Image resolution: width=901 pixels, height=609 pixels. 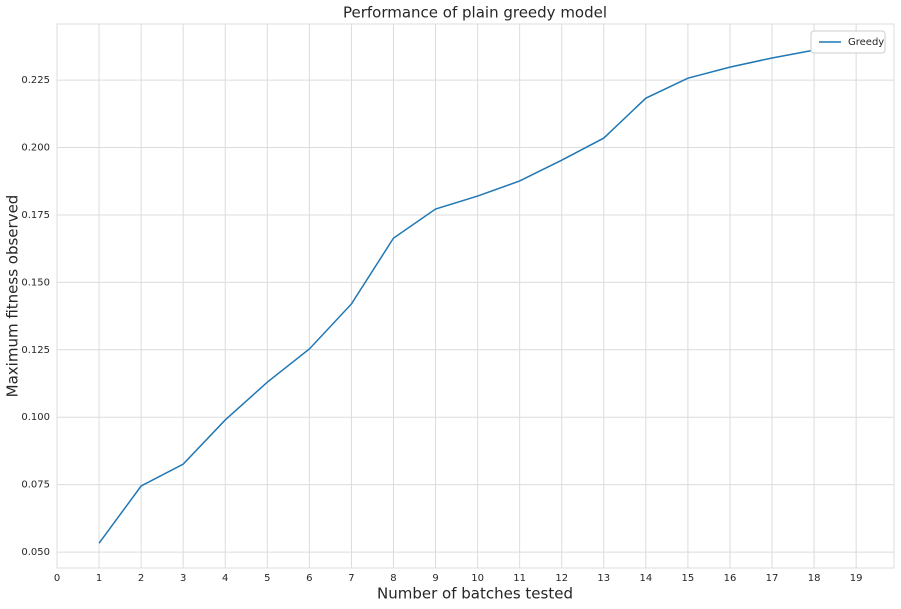 I want to click on x-tick-label: 5, so click(x=267, y=578).